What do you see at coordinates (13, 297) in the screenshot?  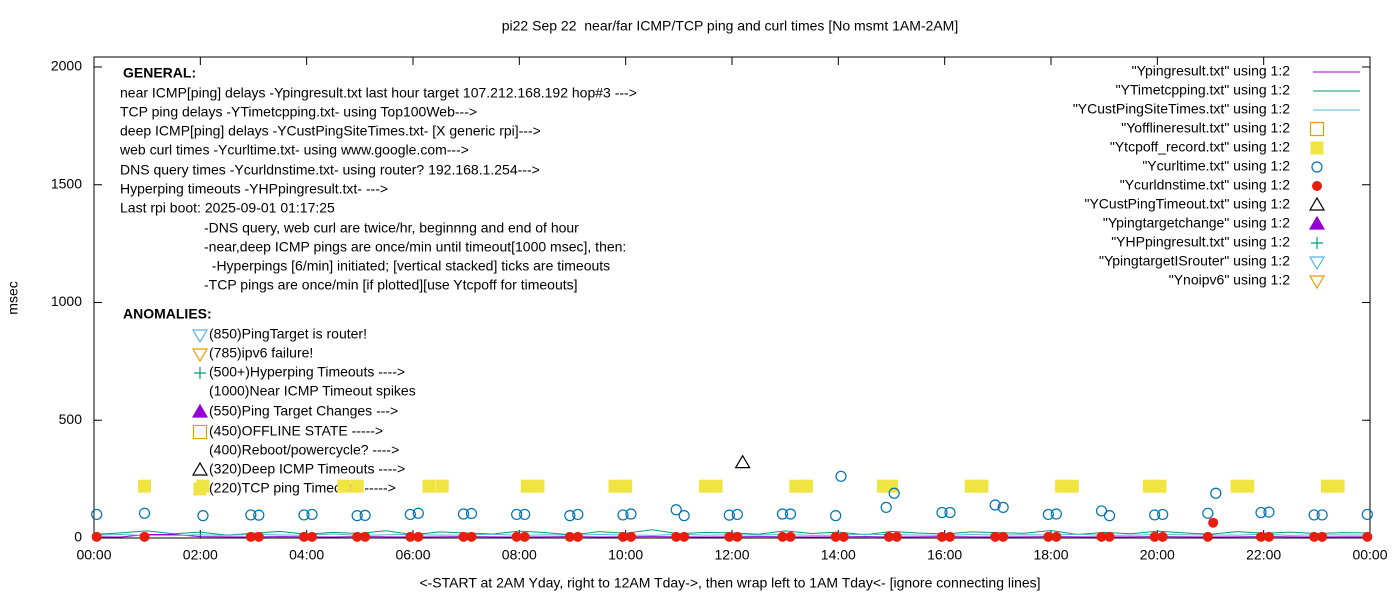 I see `y-axis-label: msec` at bounding box center [13, 297].